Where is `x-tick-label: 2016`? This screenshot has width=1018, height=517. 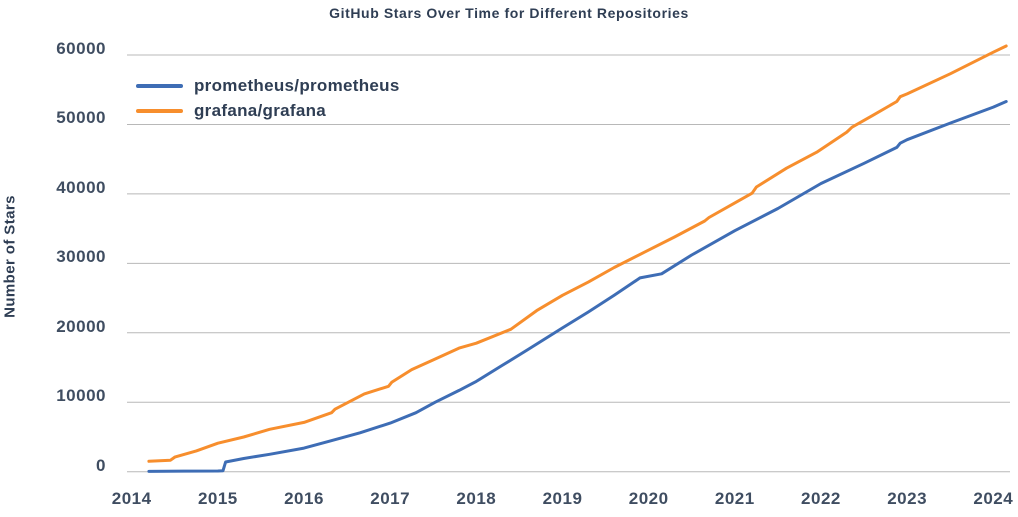 x-tick-label: 2016 is located at coordinates (304, 498).